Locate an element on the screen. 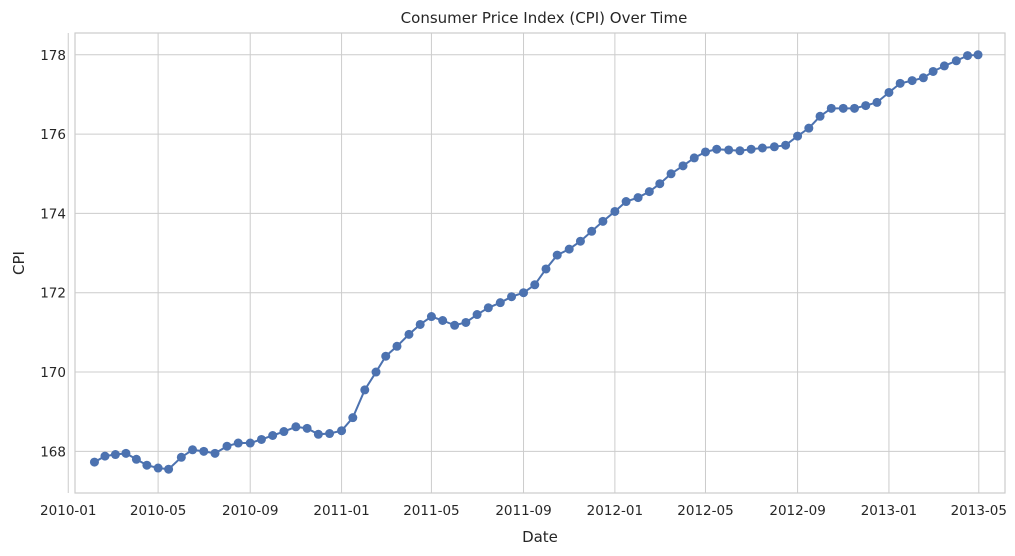 This screenshot has height=556, width=1015. x-tick-label: 2010-05 is located at coordinates (158, 511).